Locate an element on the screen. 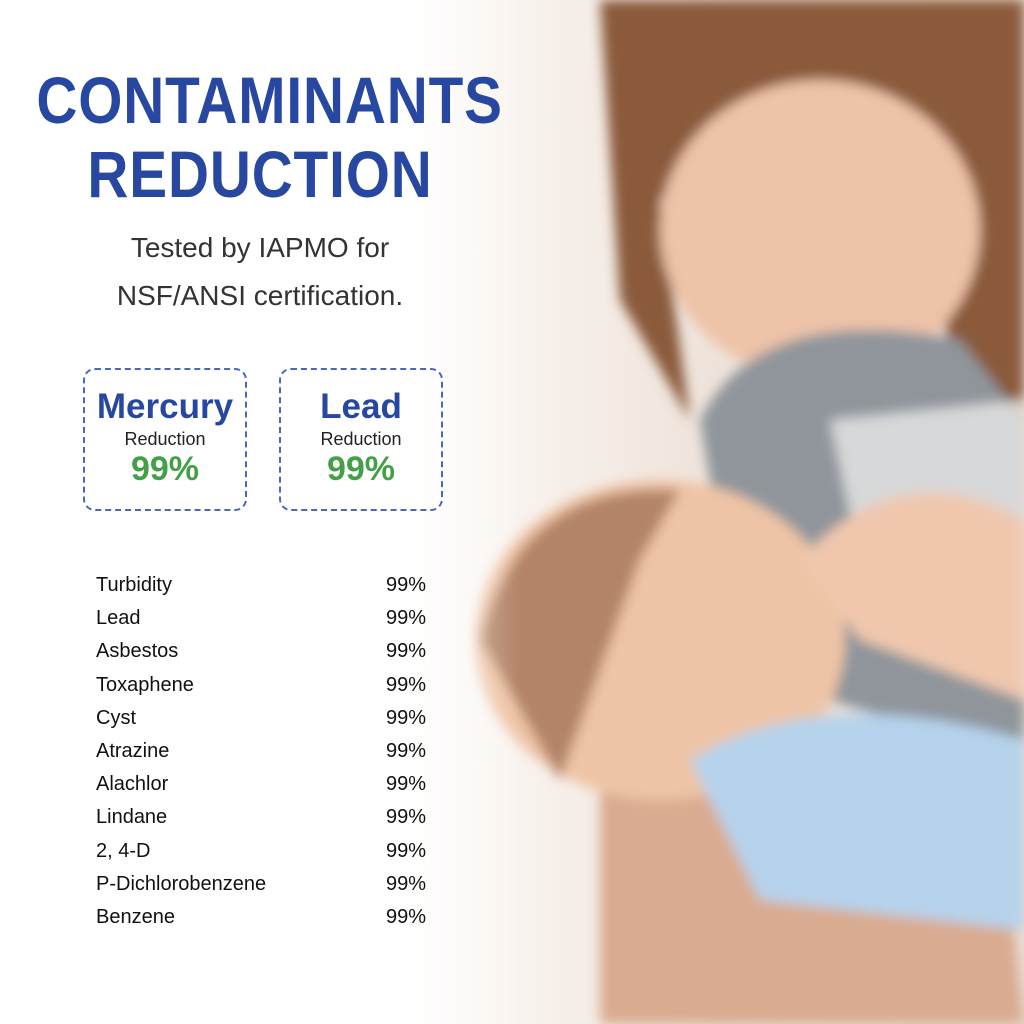 The width and height of the screenshot is (1024, 1024). contaminant-row: Lead 99% is located at coordinates (261, 618).